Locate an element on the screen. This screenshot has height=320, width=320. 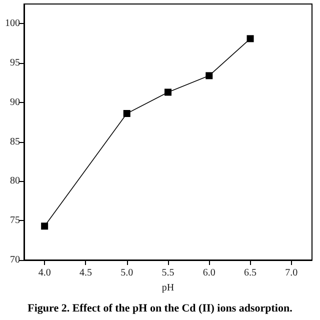
x-tick-label: 4.0 is located at coordinates (44, 273).